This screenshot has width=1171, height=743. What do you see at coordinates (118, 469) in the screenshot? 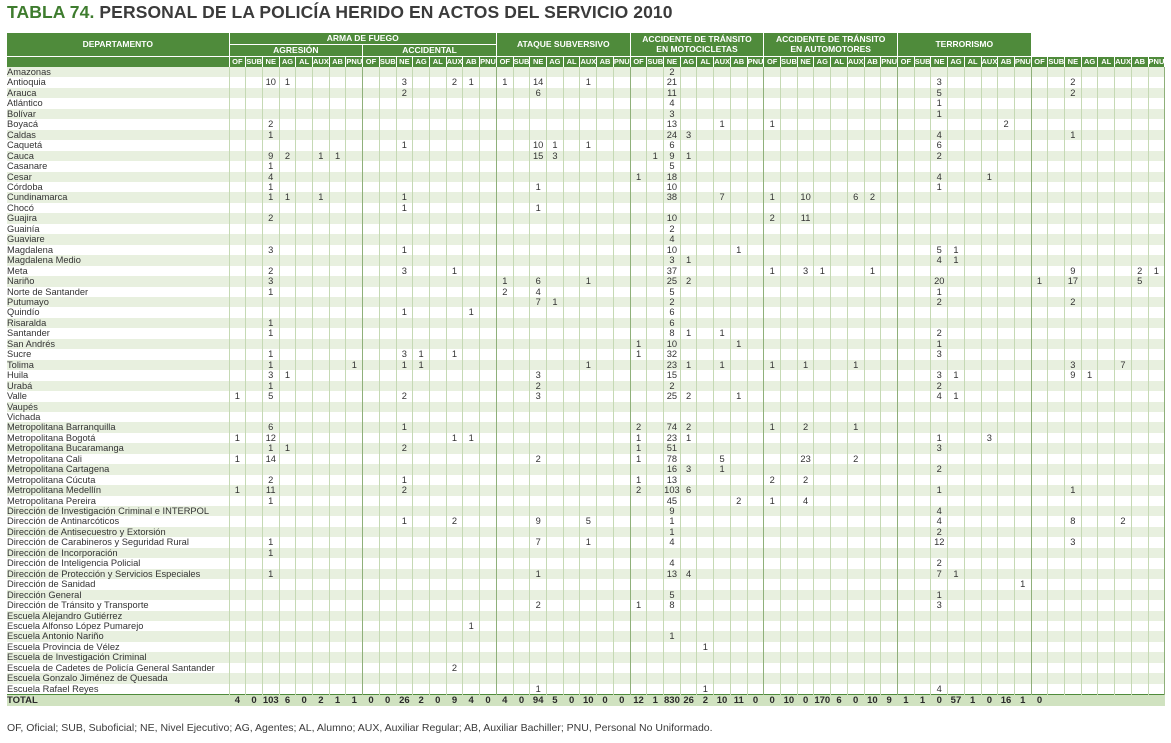
I see `row-label: Metropolitana Cartagena` at bounding box center [118, 469].